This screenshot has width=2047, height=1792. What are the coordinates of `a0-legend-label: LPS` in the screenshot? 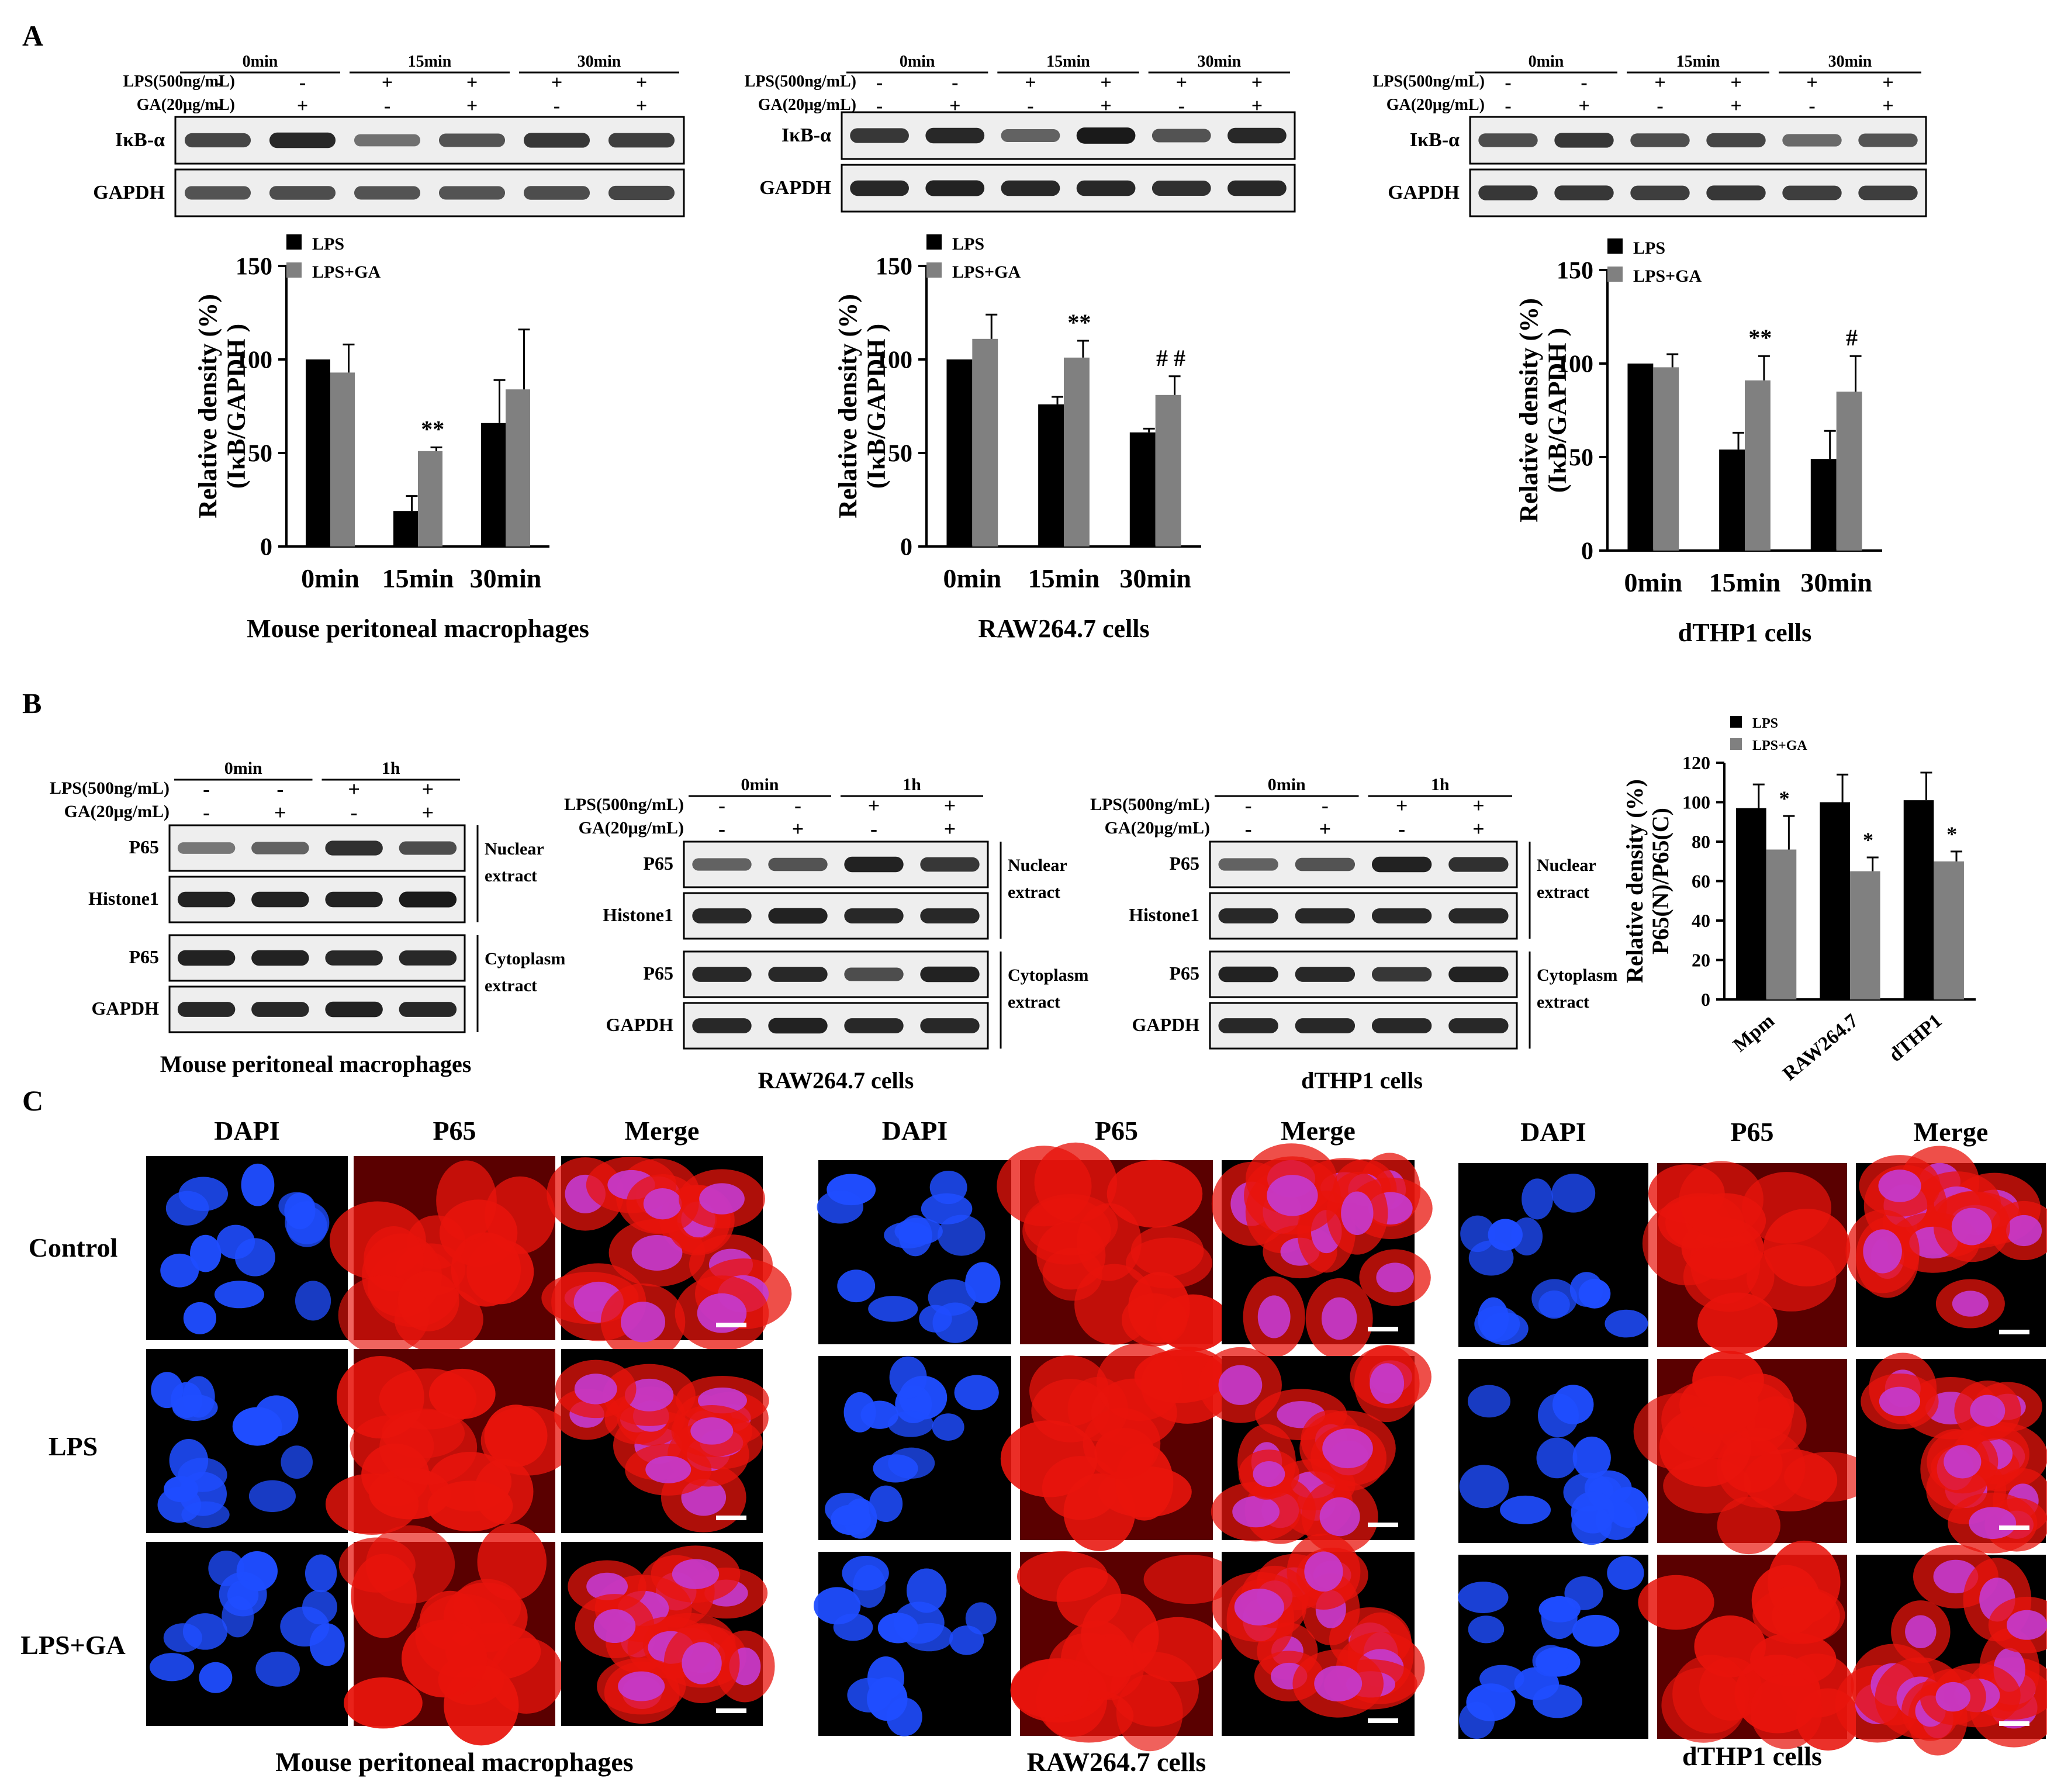 It's located at (328, 244).